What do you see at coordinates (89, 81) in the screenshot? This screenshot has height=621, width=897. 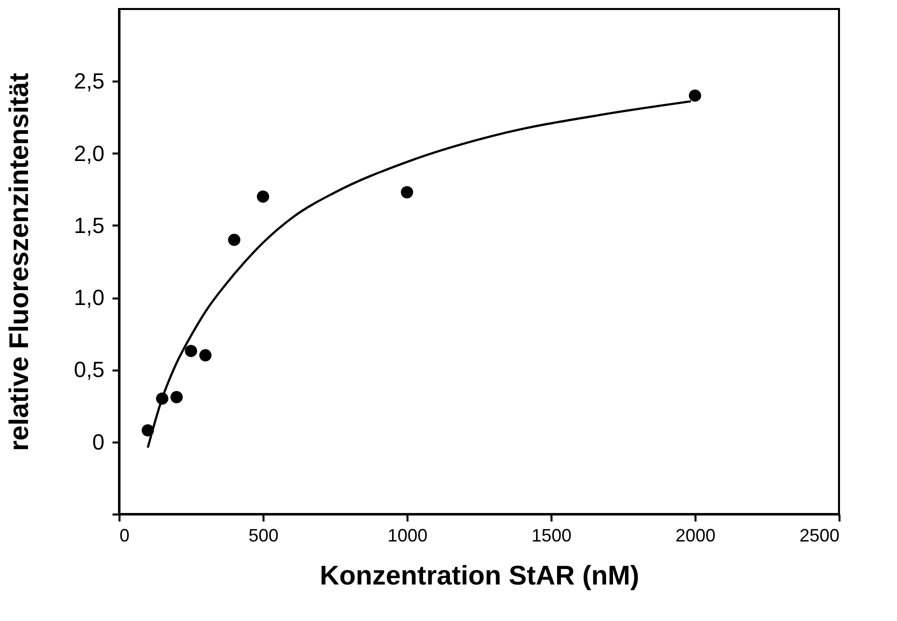 I see `y-tick-label: 2,5` at bounding box center [89, 81].